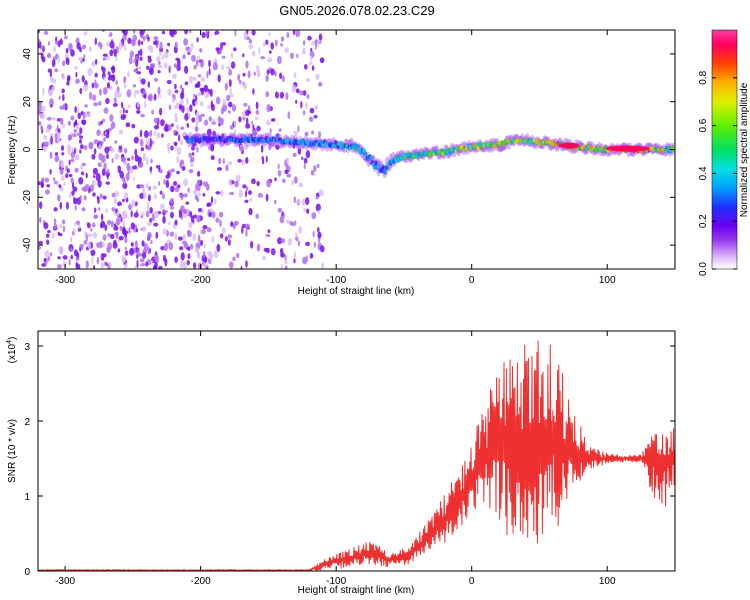  What do you see at coordinates (27, 149) in the screenshot?
I see `y-tick-label: 0` at bounding box center [27, 149].